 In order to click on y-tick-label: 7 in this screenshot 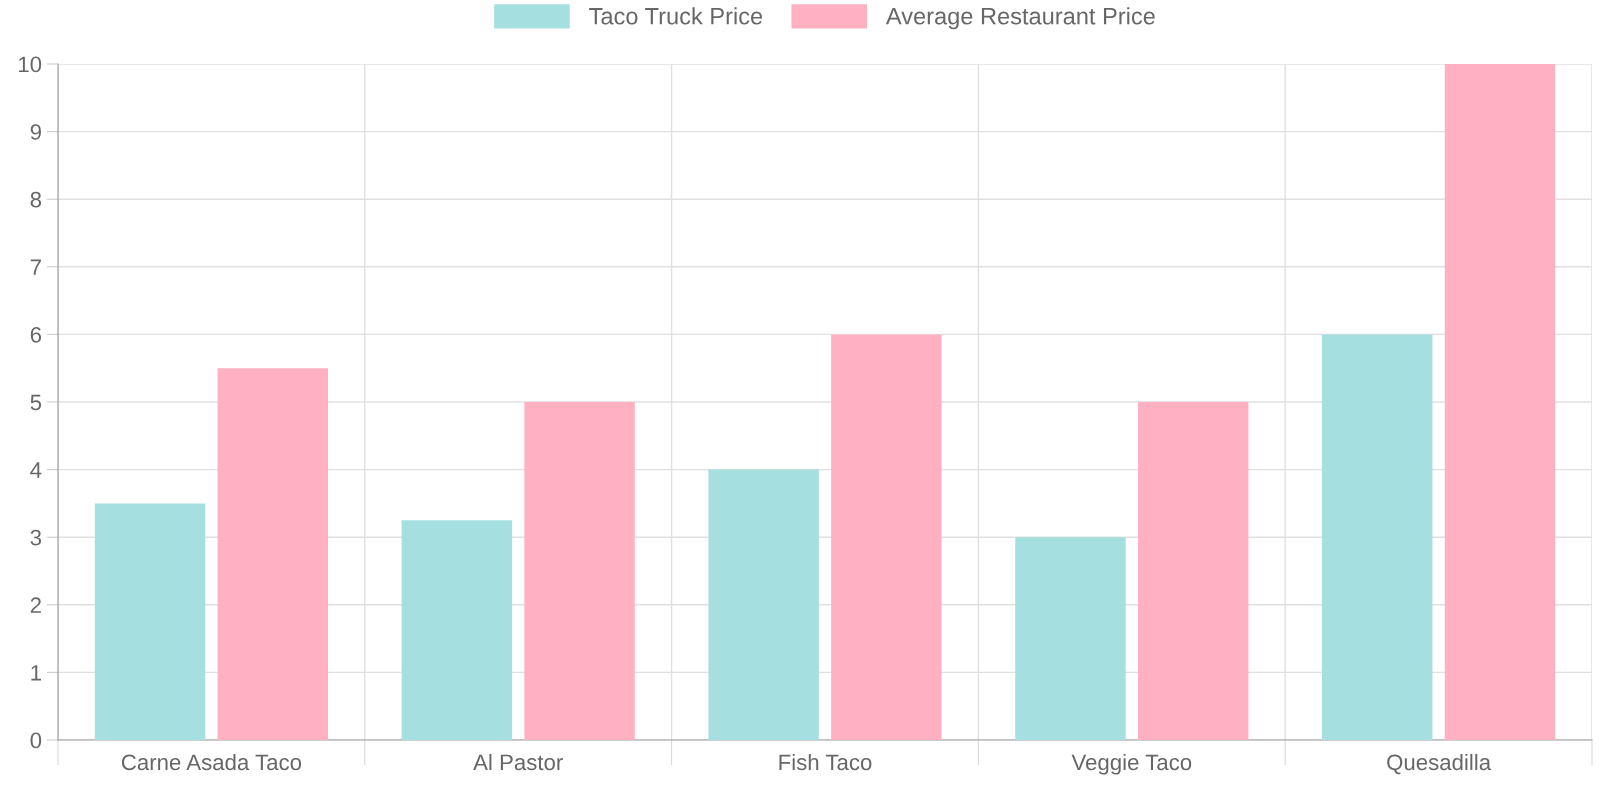, I will do `click(35, 267)`.